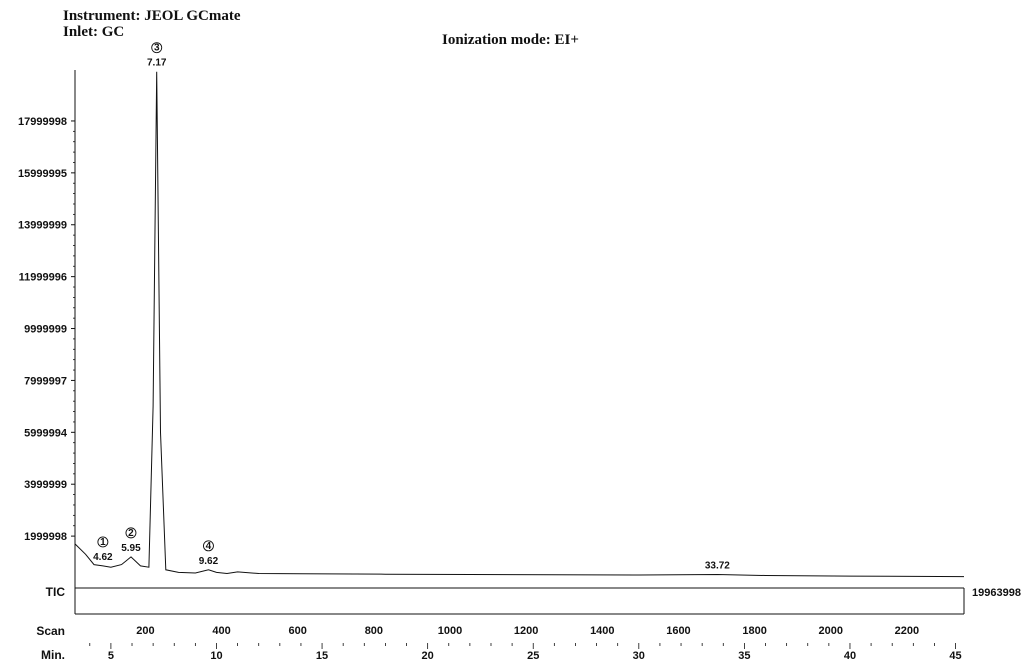 The height and width of the screenshot is (663, 1034). What do you see at coordinates (45, 485) in the screenshot?
I see `y-tick-label: 3999999` at bounding box center [45, 485].